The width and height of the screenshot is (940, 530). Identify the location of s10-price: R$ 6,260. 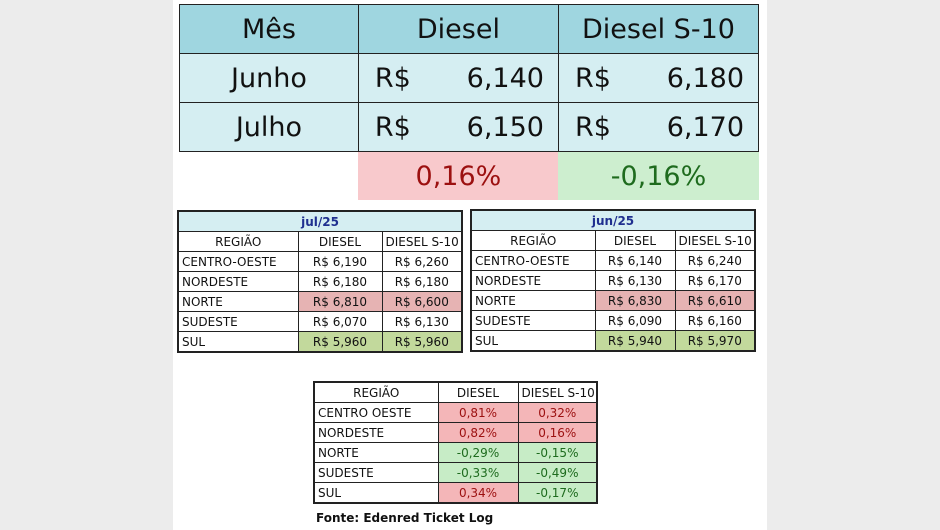
(422, 261).